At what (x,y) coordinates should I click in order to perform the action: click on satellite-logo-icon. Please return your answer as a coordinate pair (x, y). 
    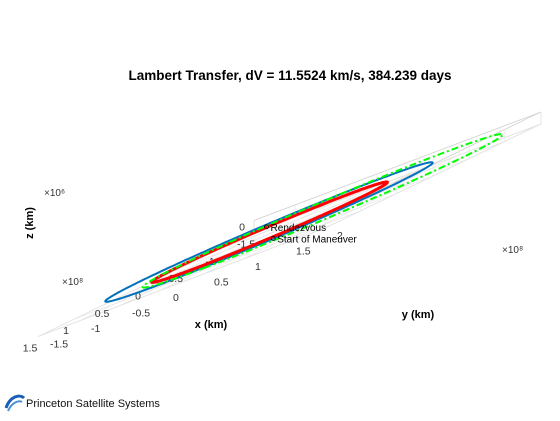
    Looking at the image, I should click on (15, 403).